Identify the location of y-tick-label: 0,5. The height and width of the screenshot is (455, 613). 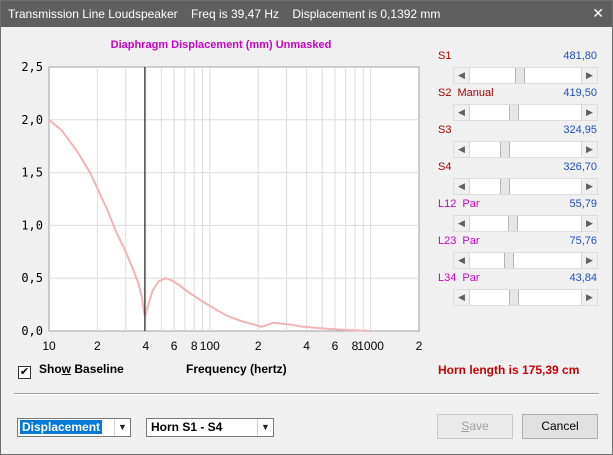
(32, 278).